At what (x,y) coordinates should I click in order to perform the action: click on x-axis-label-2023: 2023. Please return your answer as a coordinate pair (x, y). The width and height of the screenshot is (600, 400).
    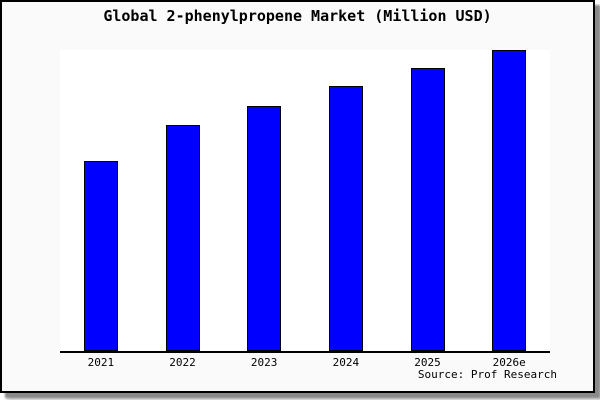
    Looking at the image, I should click on (264, 362).